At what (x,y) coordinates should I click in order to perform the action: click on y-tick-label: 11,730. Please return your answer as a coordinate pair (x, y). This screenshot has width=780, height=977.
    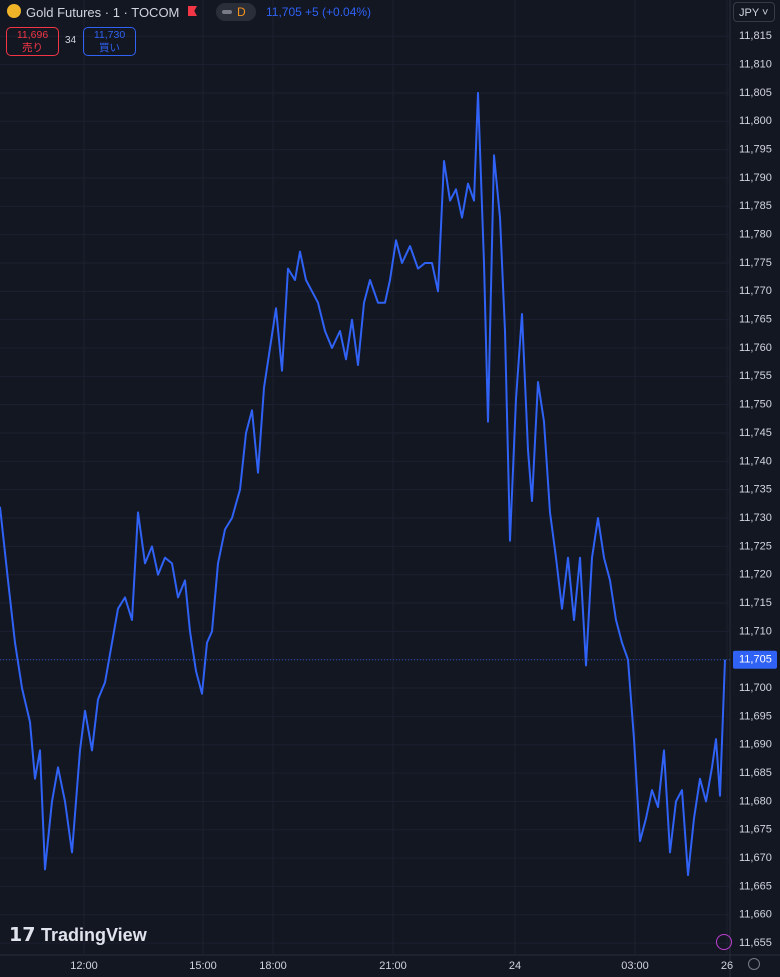
    Looking at the image, I should click on (755, 518).